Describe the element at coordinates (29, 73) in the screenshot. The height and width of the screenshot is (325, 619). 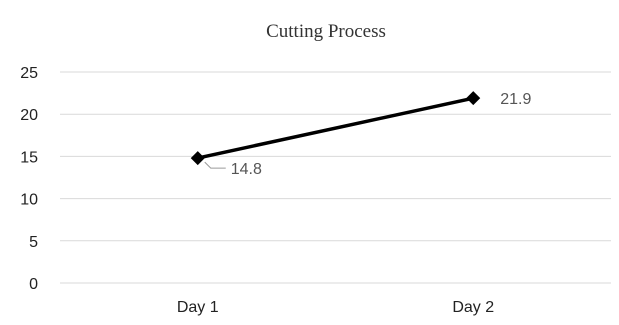
I see `y-tick-label: 25` at that location.